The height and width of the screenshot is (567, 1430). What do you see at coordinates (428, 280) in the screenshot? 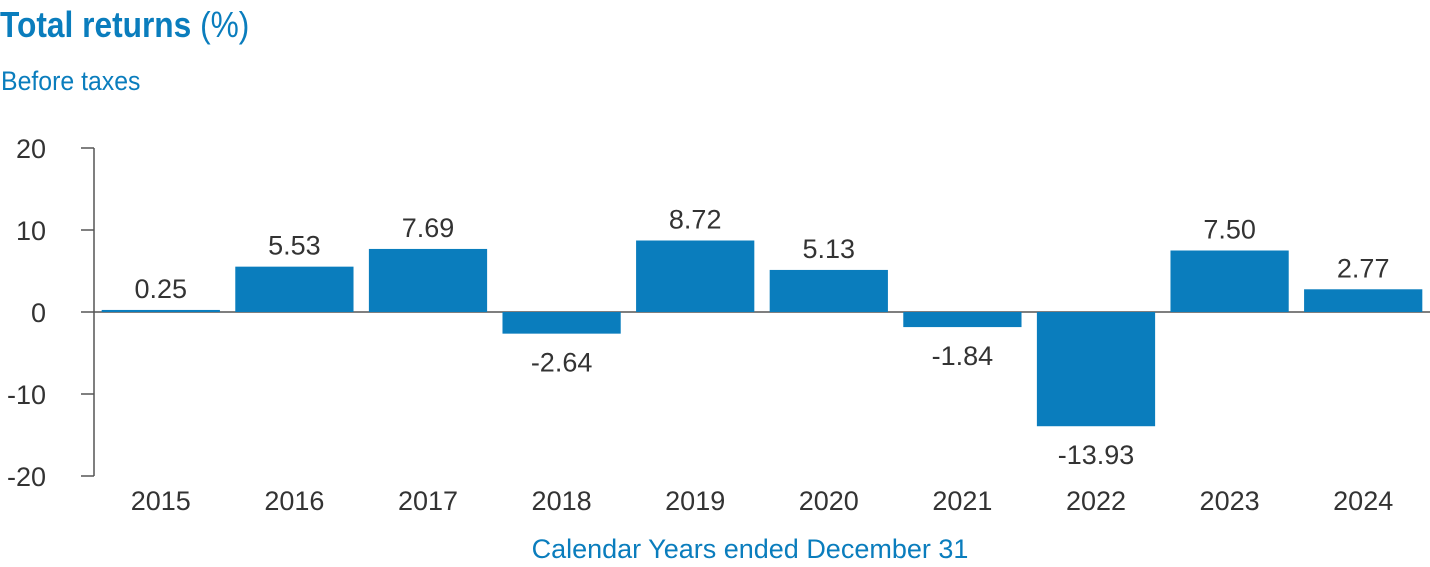
I see `bar-2017` at bounding box center [428, 280].